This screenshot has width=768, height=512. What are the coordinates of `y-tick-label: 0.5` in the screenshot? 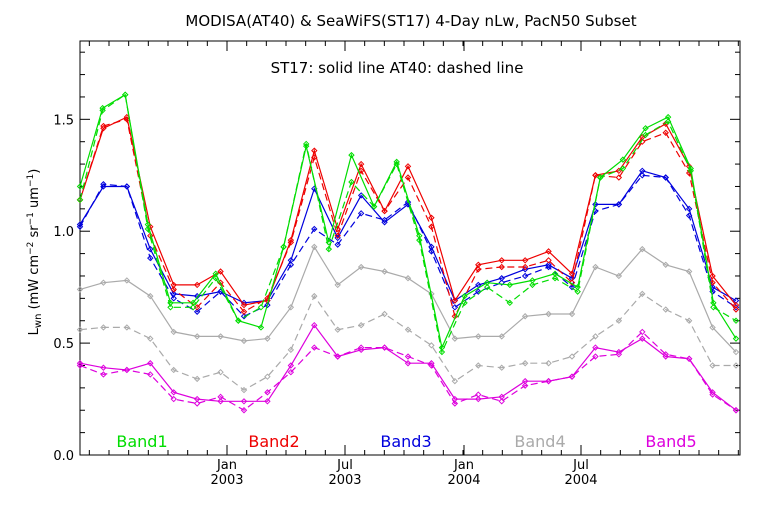 It's located at (63, 344).